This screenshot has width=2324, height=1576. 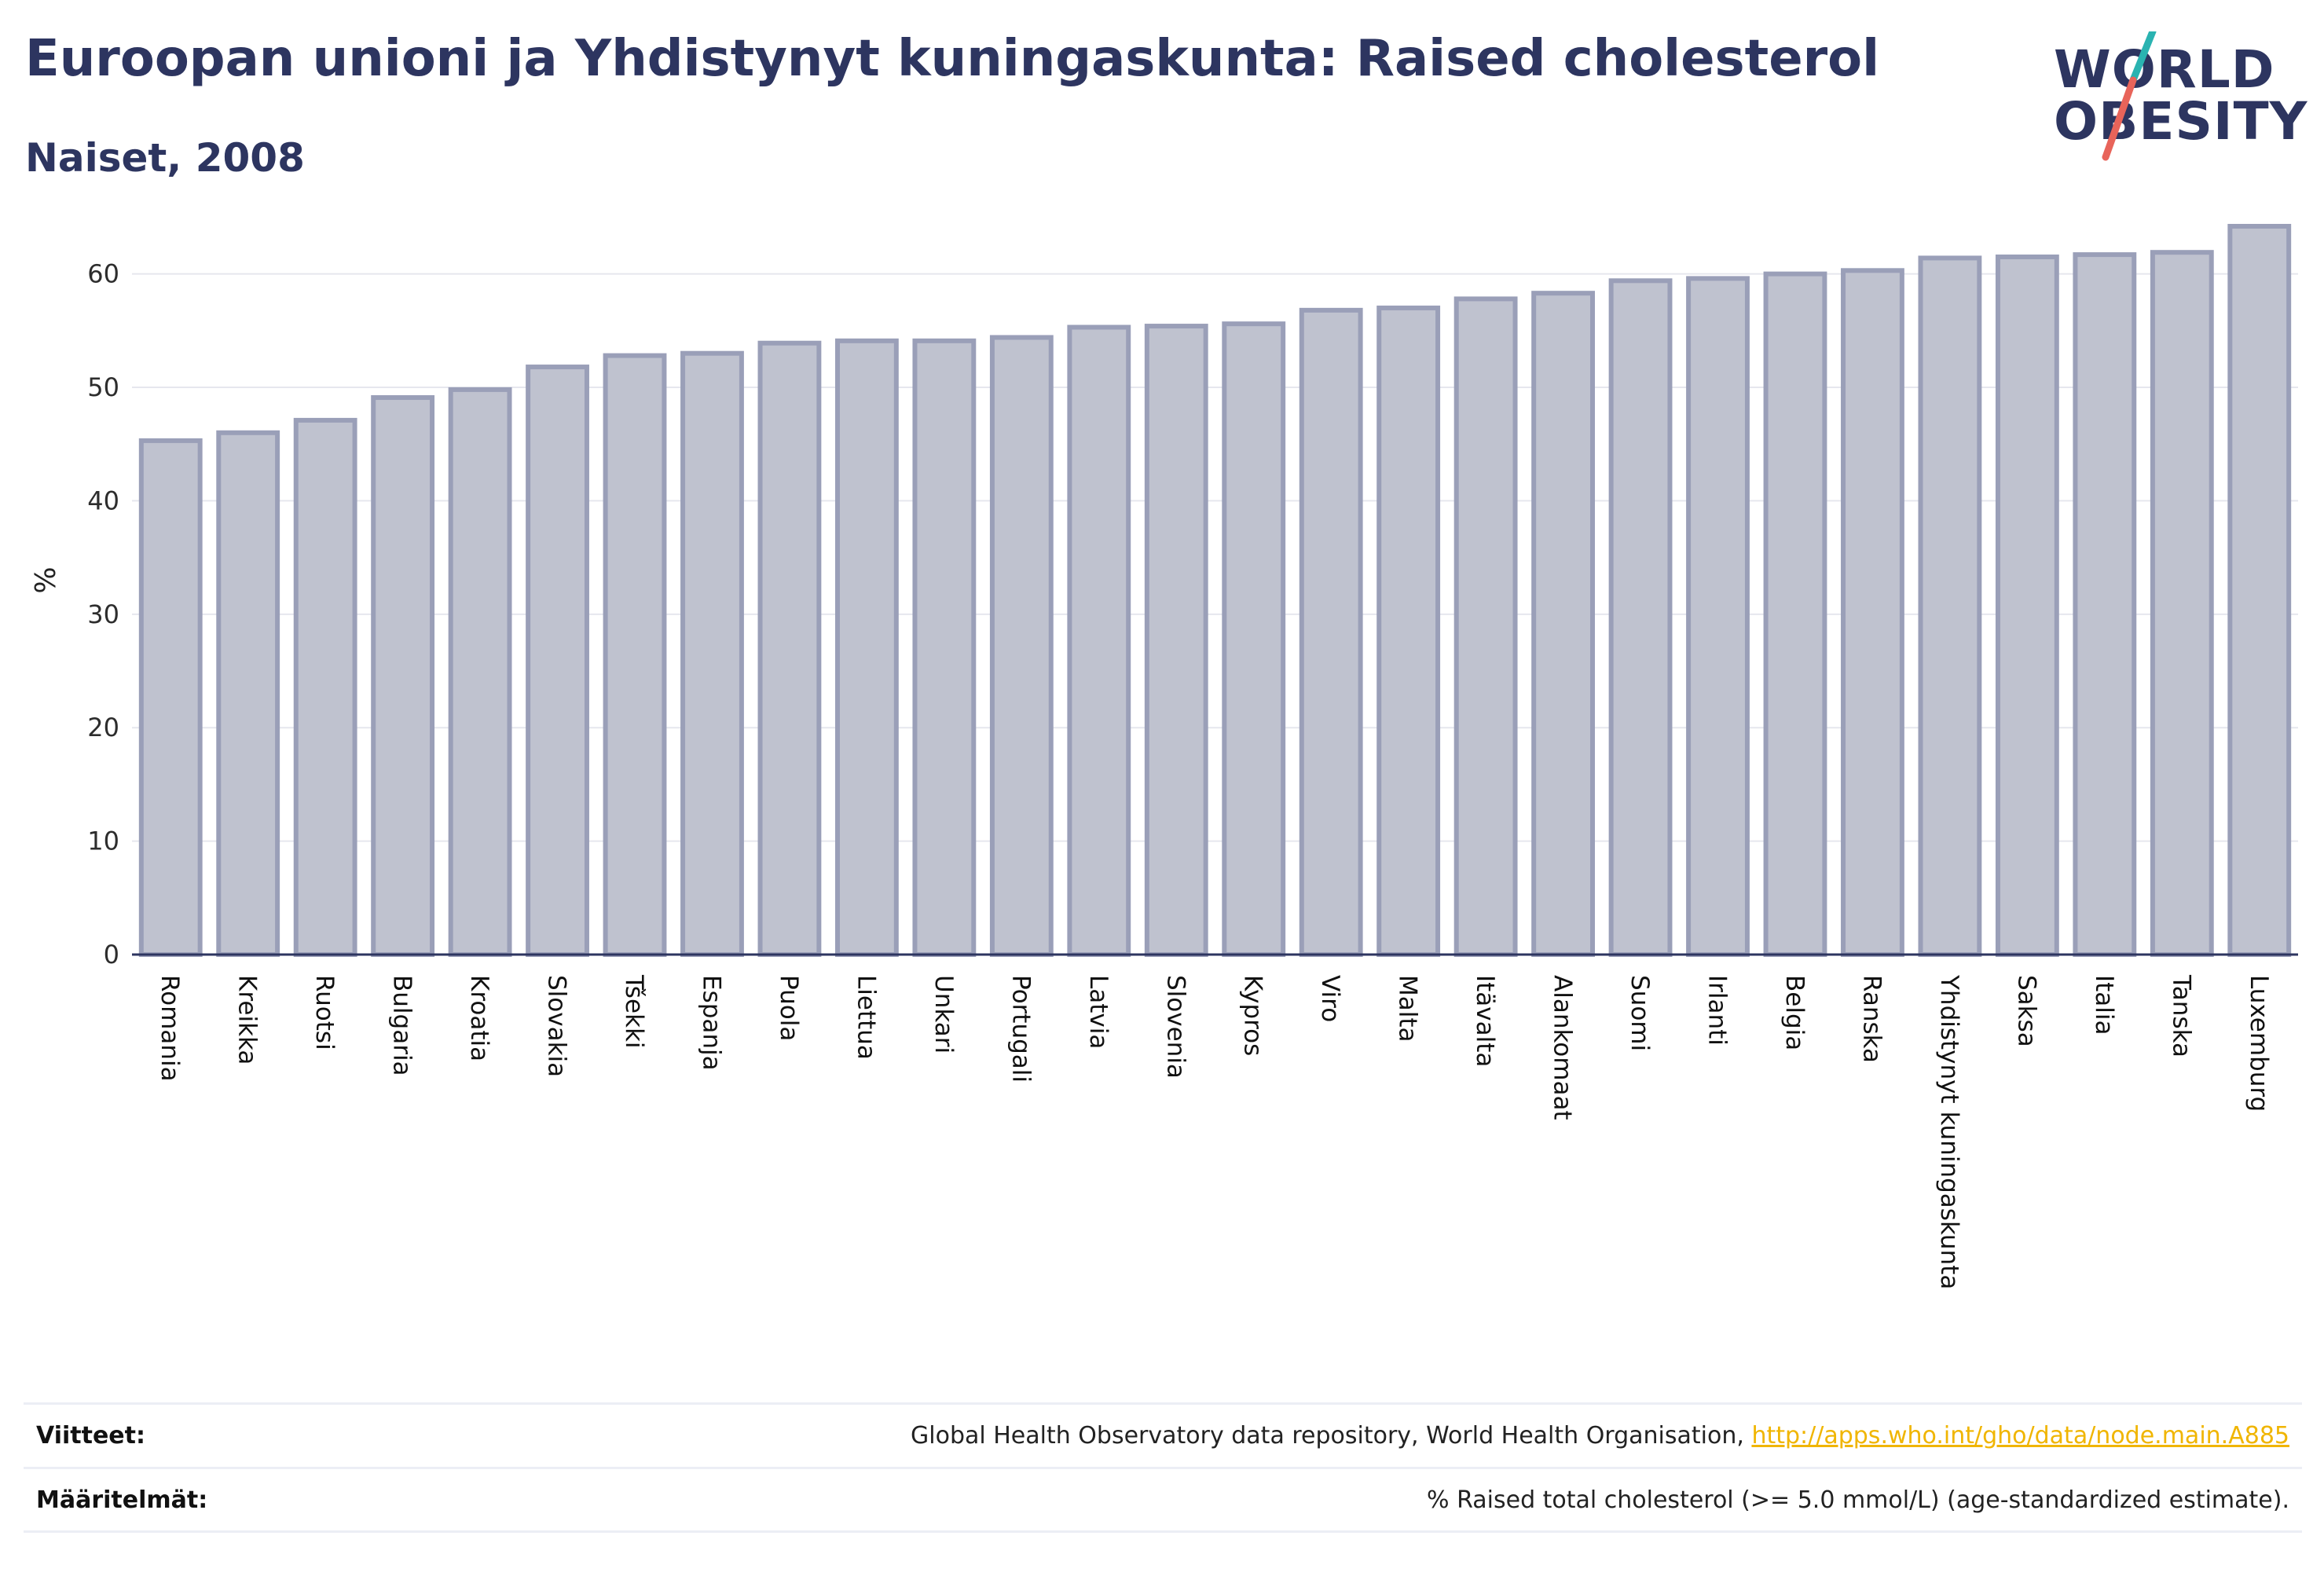 What do you see at coordinates (557, 1026) in the screenshot?
I see `x-tick-label: Slovakia` at bounding box center [557, 1026].